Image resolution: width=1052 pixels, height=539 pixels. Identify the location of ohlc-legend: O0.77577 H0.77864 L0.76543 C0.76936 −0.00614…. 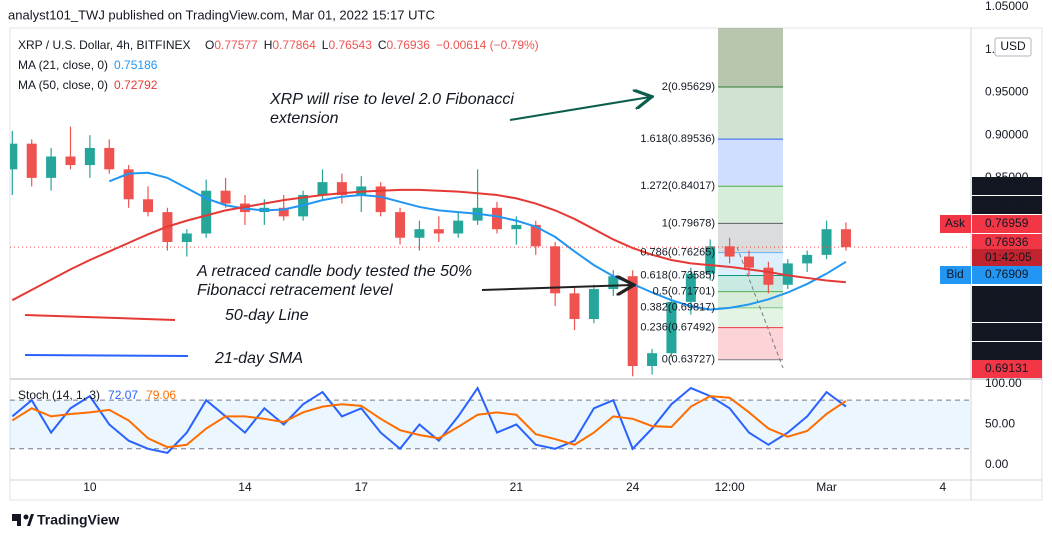
(372, 45).